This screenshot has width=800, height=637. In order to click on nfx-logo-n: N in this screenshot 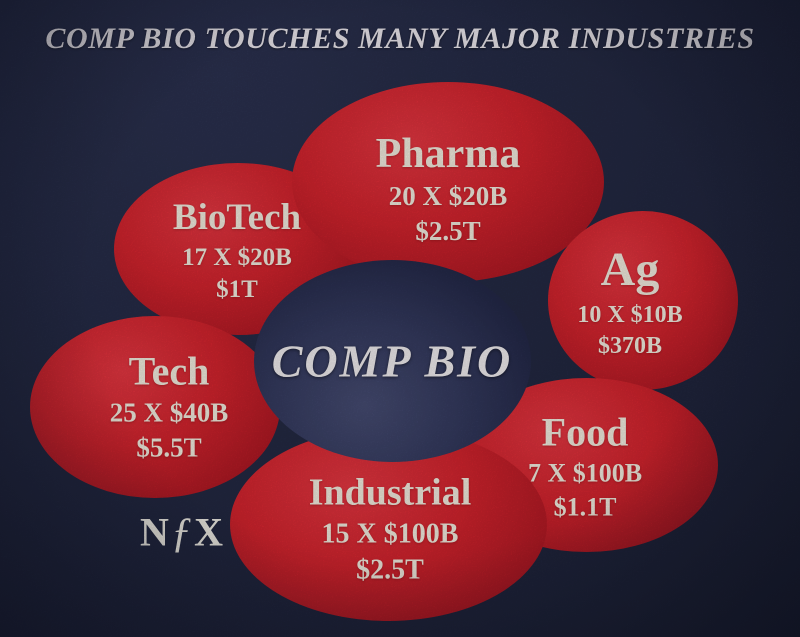, I will do `click(155, 532)`.